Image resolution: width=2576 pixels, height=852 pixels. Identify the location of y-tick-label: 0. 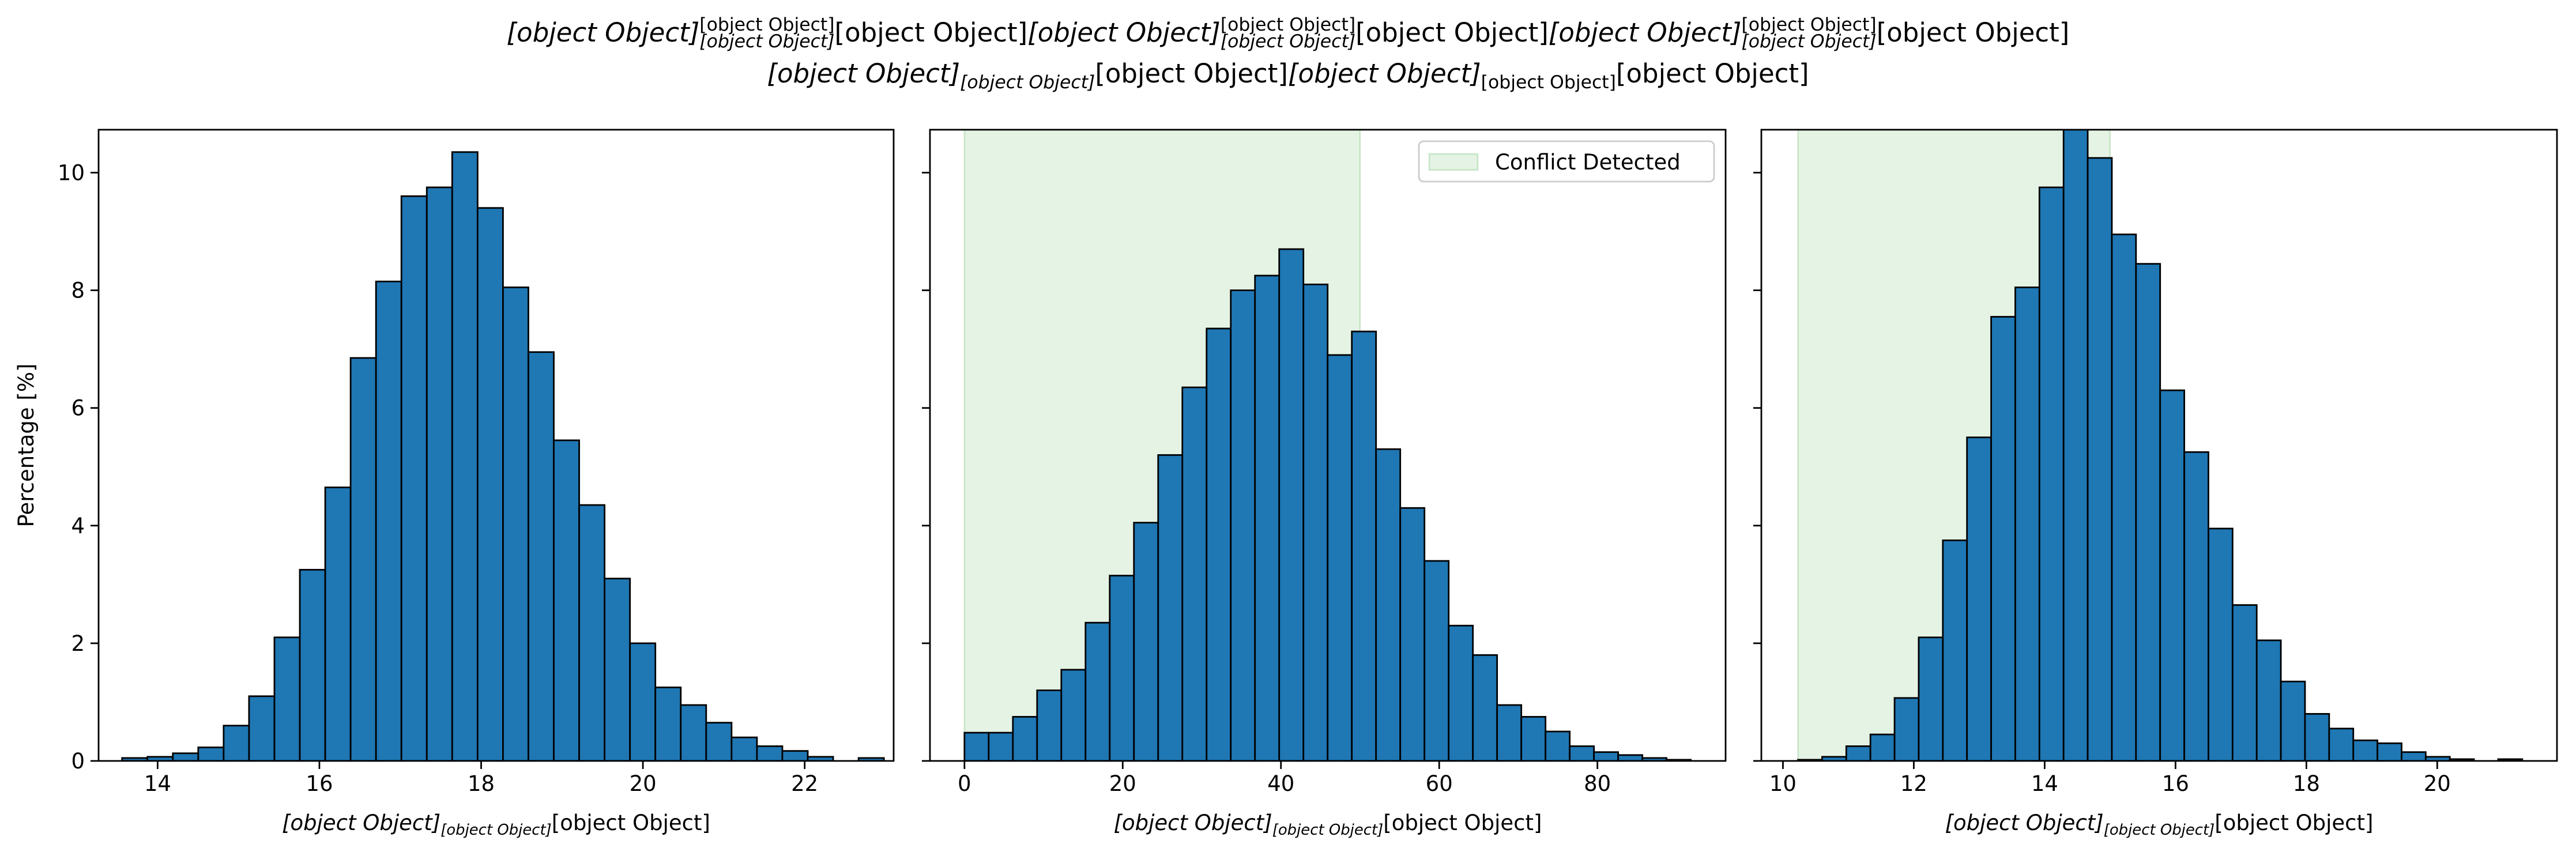
(78, 762).